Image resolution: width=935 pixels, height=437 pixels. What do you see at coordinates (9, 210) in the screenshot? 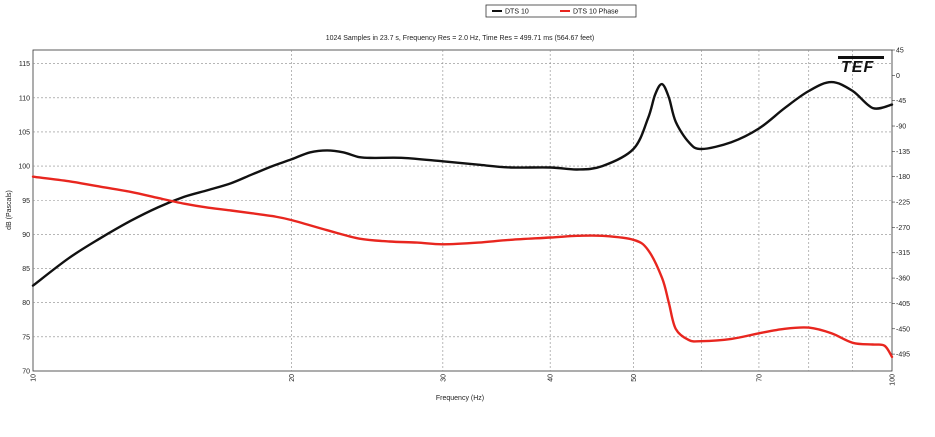
I see `y-axis-label: dB (Pascals)` at bounding box center [9, 210].